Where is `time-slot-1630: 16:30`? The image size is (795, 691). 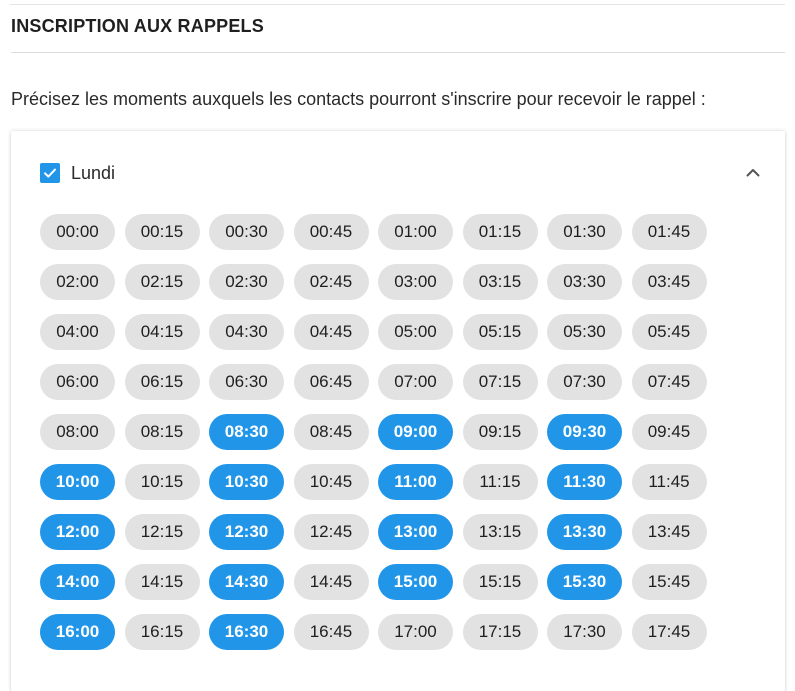 time-slot-1630: 16:30 is located at coordinates (246, 632).